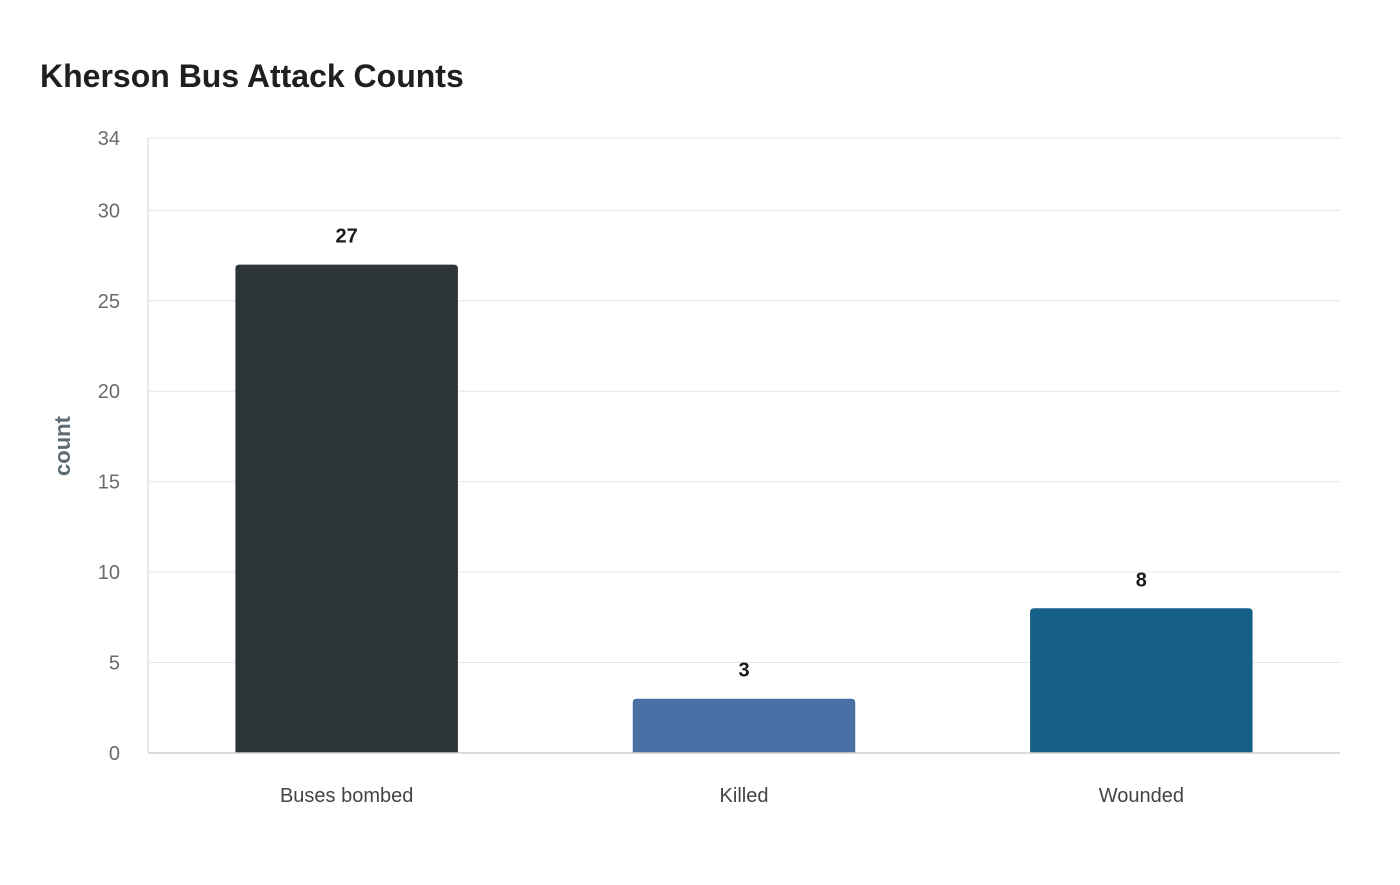 This screenshot has height=885, width=1400. Describe the element at coordinates (1141, 580) in the screenshot. I see `data-label: 8` at that location.